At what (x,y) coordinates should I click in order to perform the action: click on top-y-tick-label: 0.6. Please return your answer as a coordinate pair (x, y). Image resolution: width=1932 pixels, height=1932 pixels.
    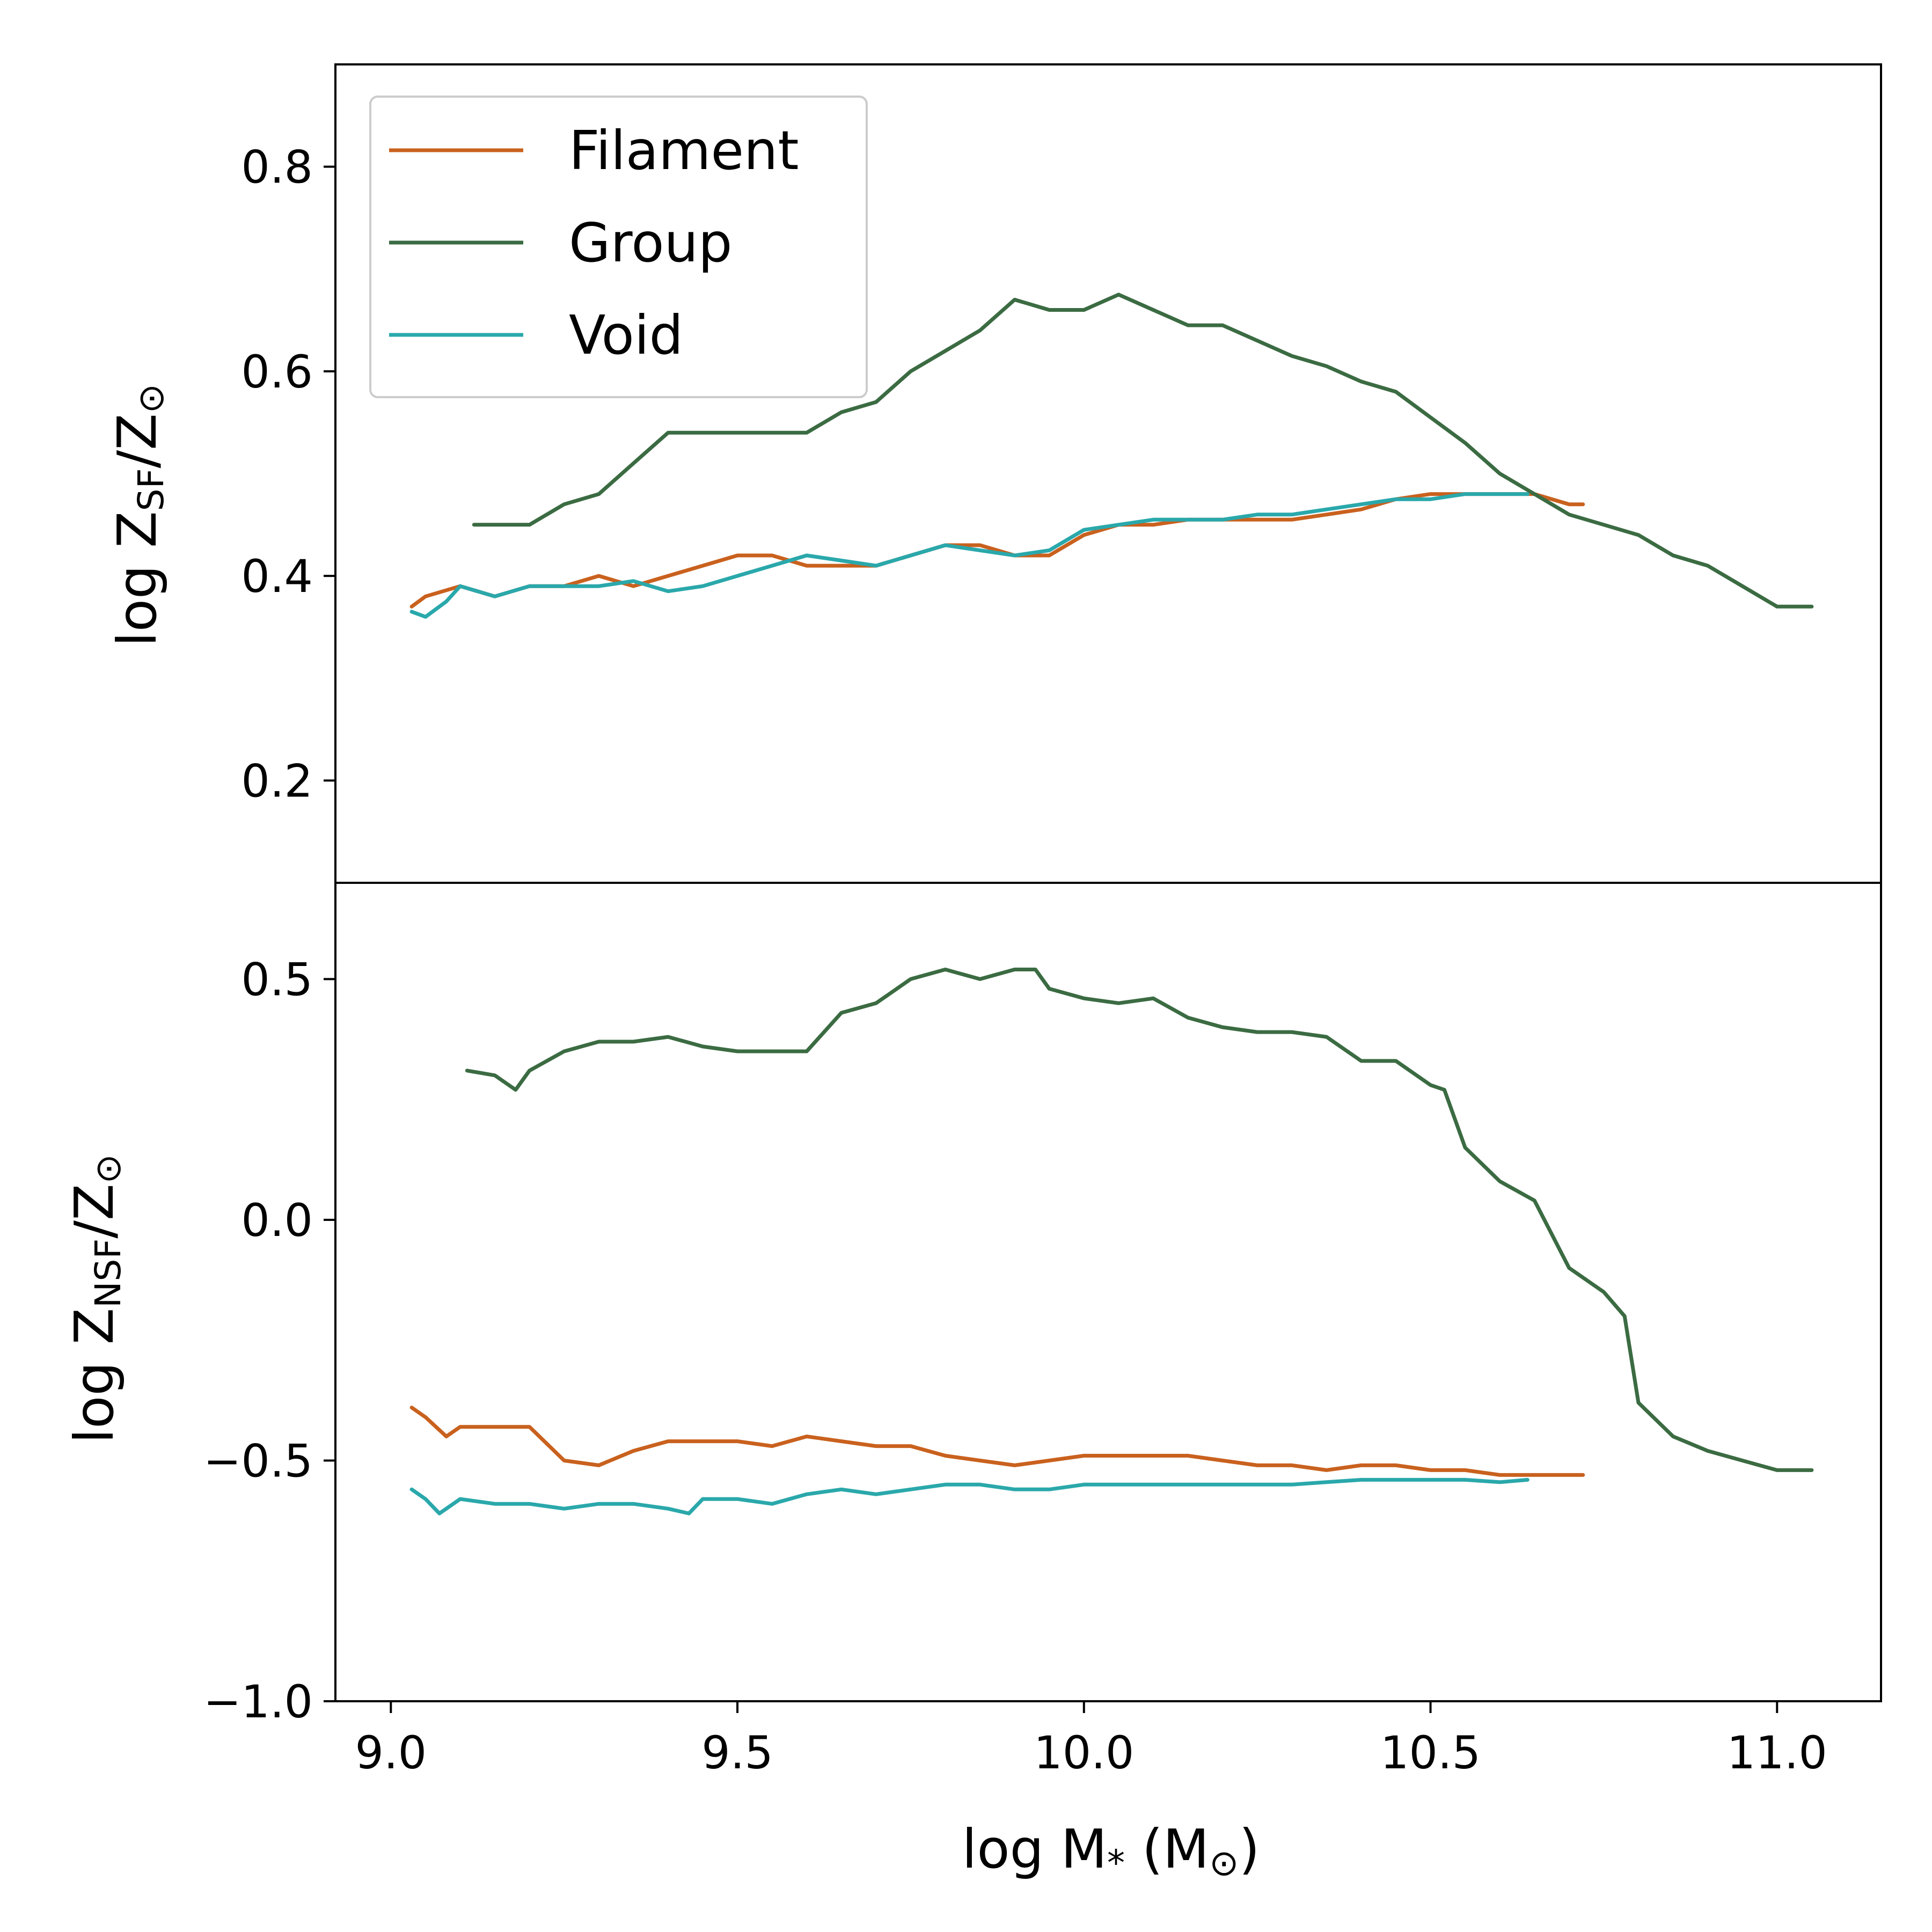
    Looking at the image, I should click on (277, 372).